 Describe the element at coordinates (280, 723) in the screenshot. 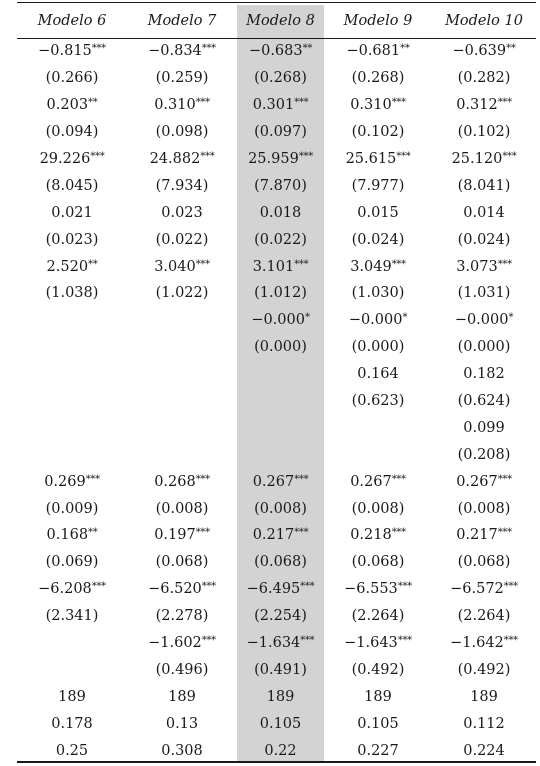

I see `cell-value: 0.105` at that location.